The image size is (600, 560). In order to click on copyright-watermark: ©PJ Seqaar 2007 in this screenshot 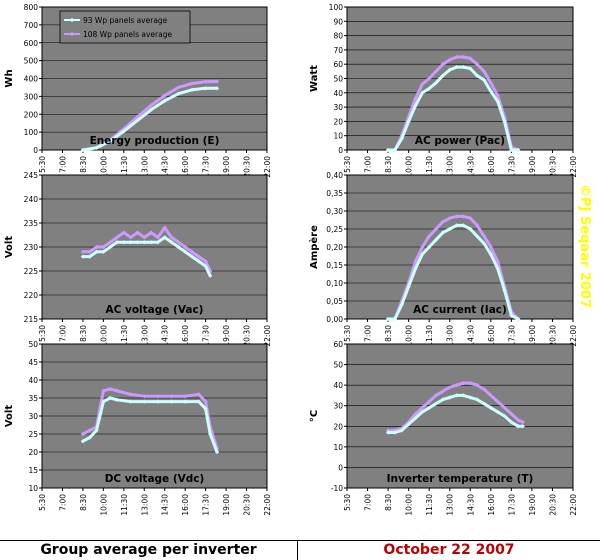, I will do `click(584, 246)`.